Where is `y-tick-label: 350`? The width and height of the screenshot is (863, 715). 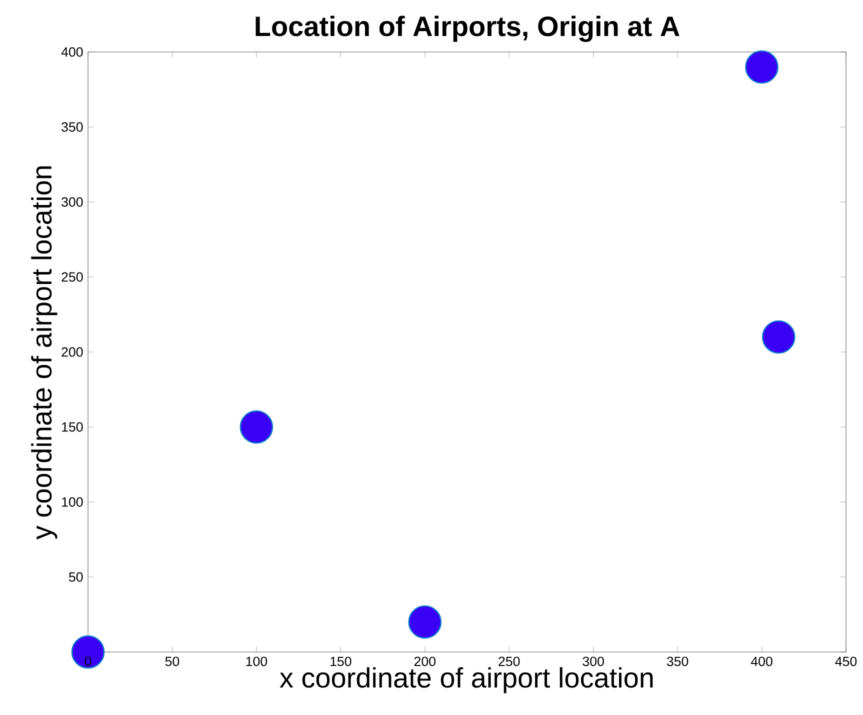 y-tick-label: 350 is located at coordinates (72, 127).